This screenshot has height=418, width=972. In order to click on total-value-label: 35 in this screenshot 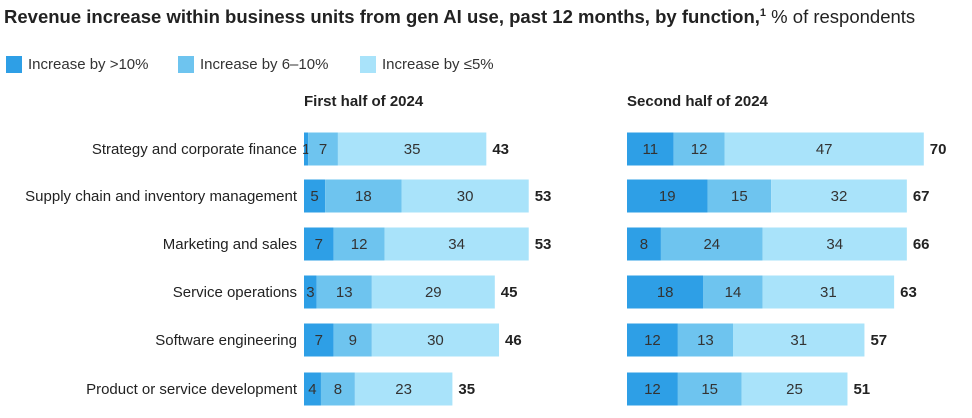, I will do `click(466, 389)`.